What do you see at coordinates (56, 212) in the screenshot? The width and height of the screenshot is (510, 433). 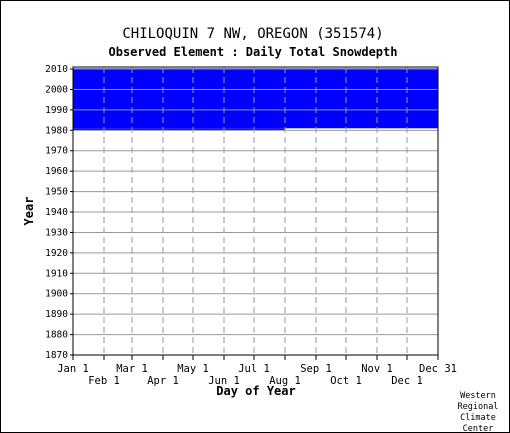 I see `y-tick-label: 1940` at bounding box center [56, 212].